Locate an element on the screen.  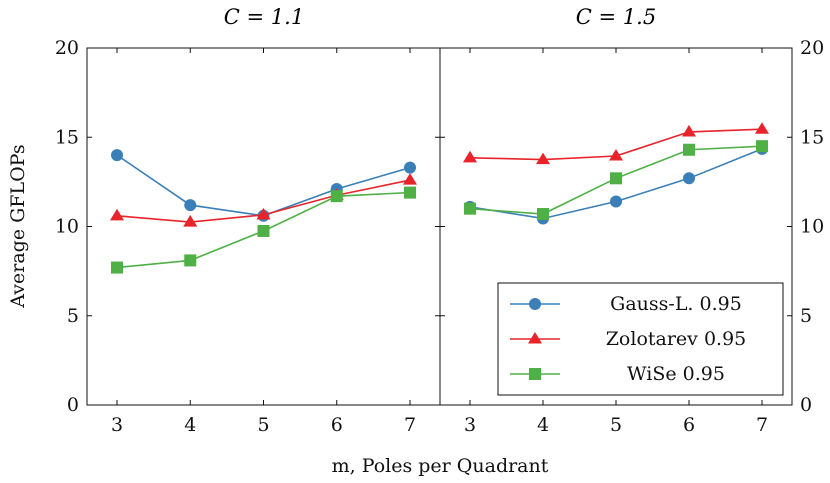
legend-label: Zolotarev 0.95 is located at coordinates (676, 339).